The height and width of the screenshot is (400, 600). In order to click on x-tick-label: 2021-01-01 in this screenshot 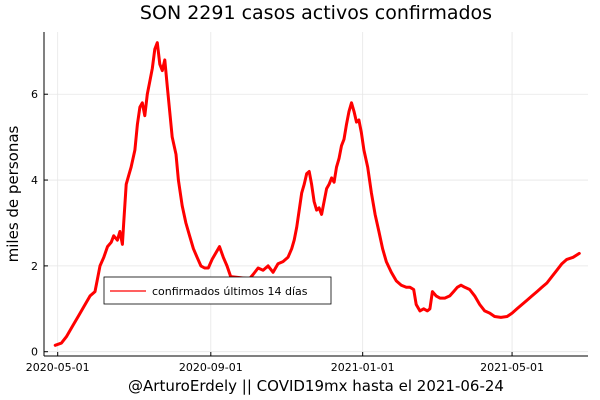, I will do `click(363, 367)`.